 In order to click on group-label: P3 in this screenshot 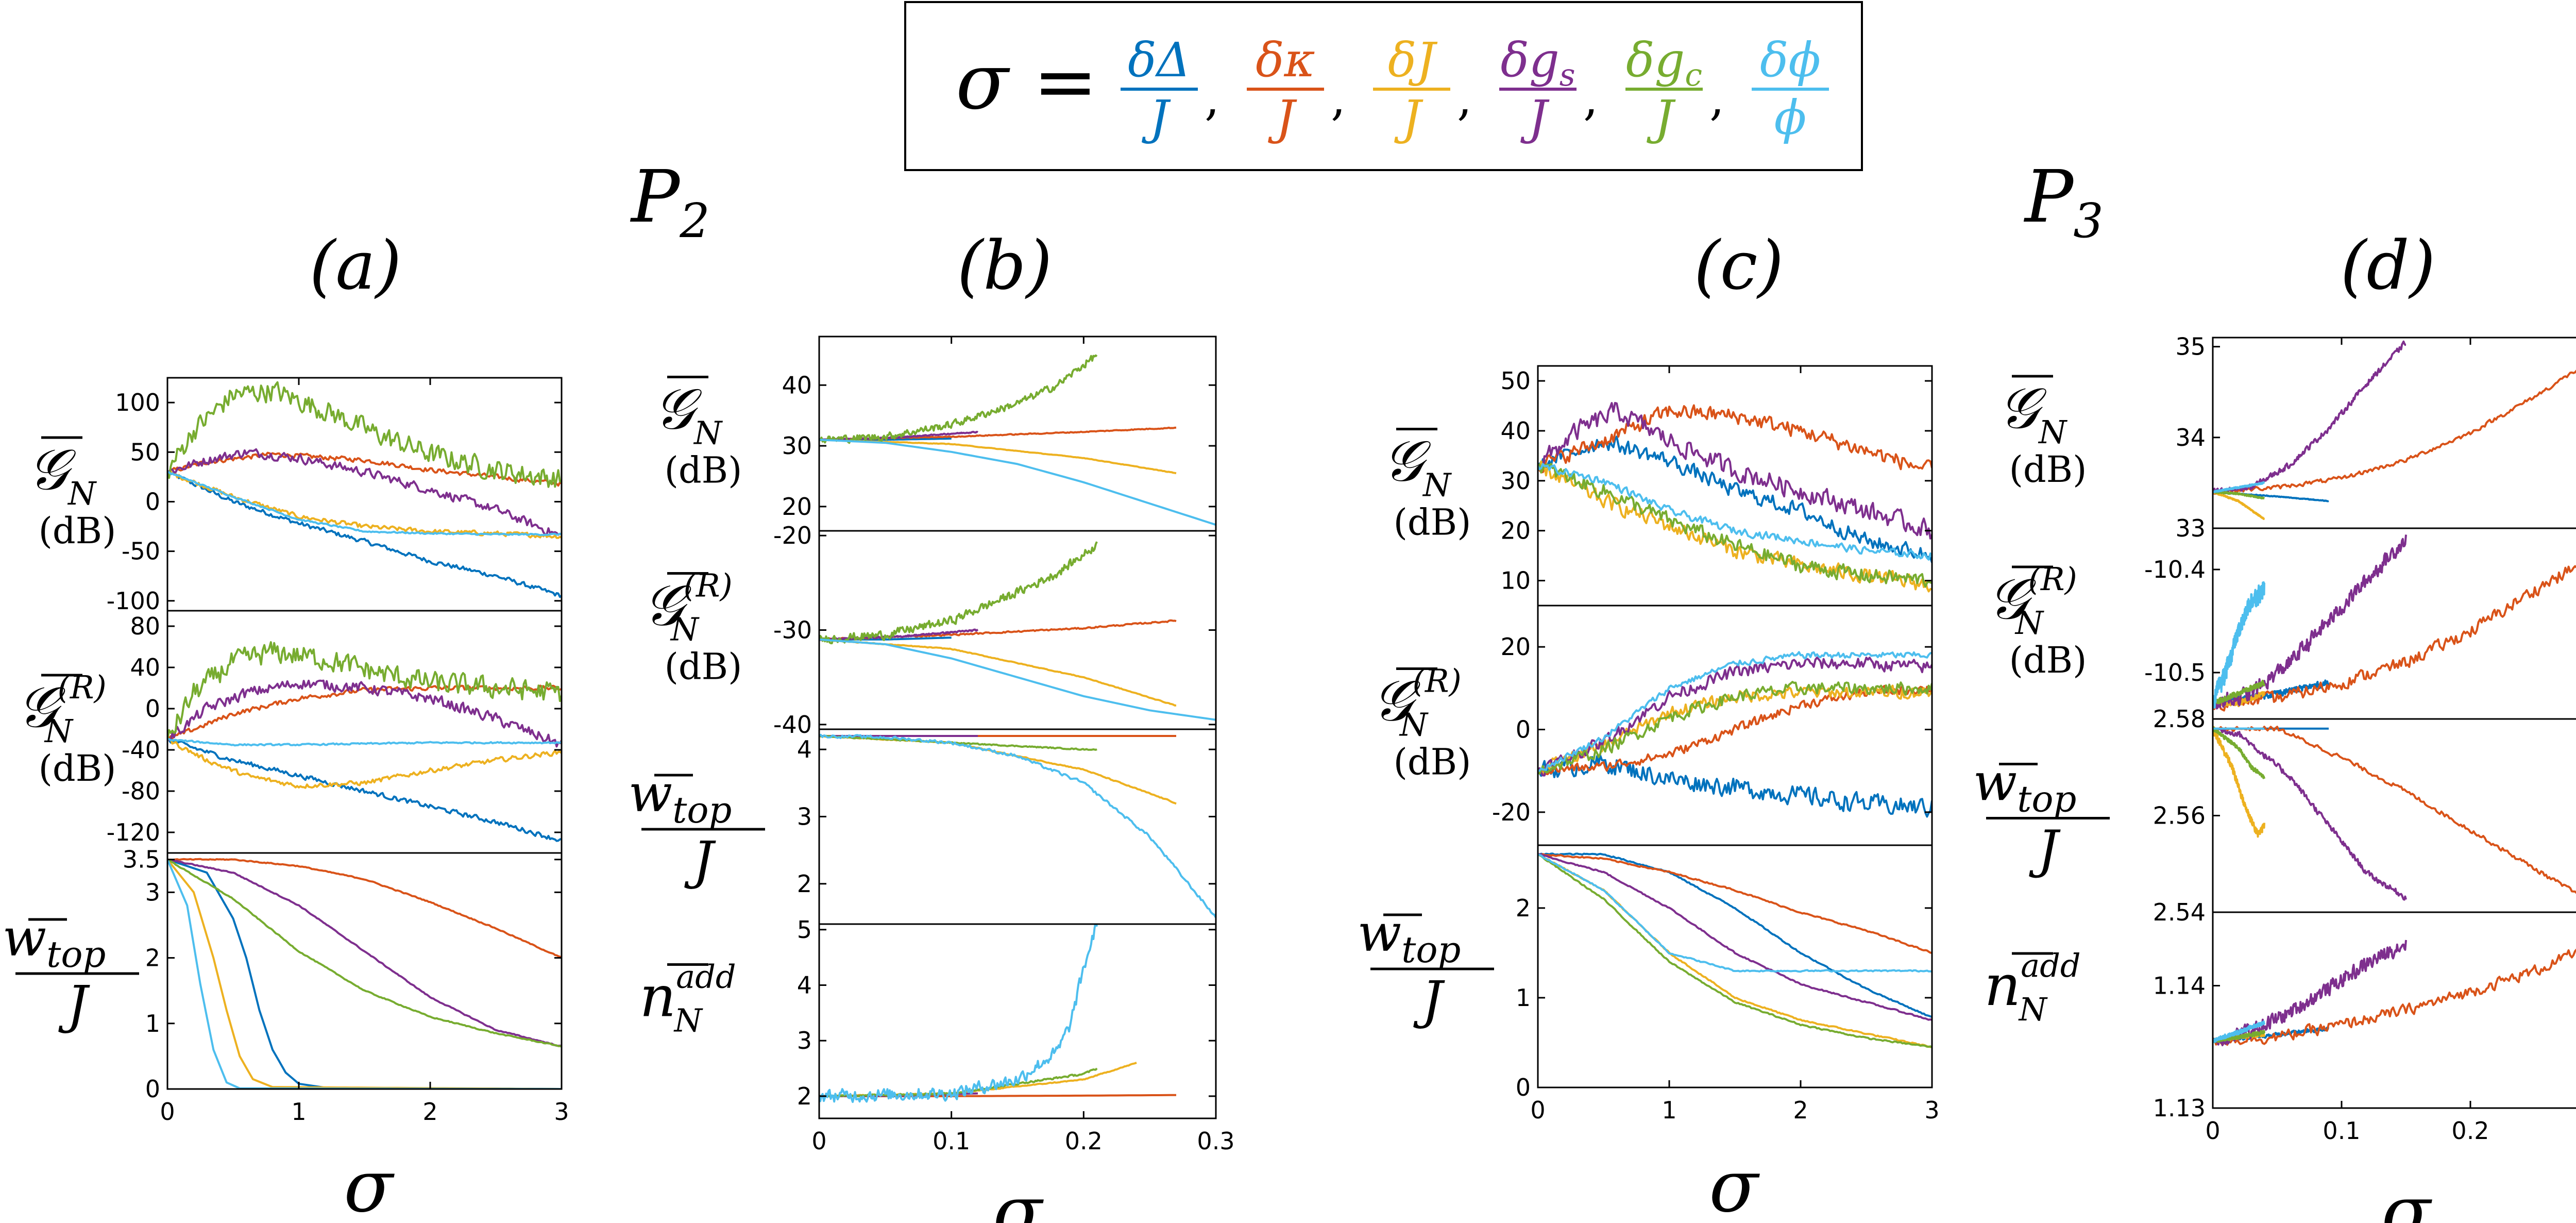, I will do `click(2063, 201)`.